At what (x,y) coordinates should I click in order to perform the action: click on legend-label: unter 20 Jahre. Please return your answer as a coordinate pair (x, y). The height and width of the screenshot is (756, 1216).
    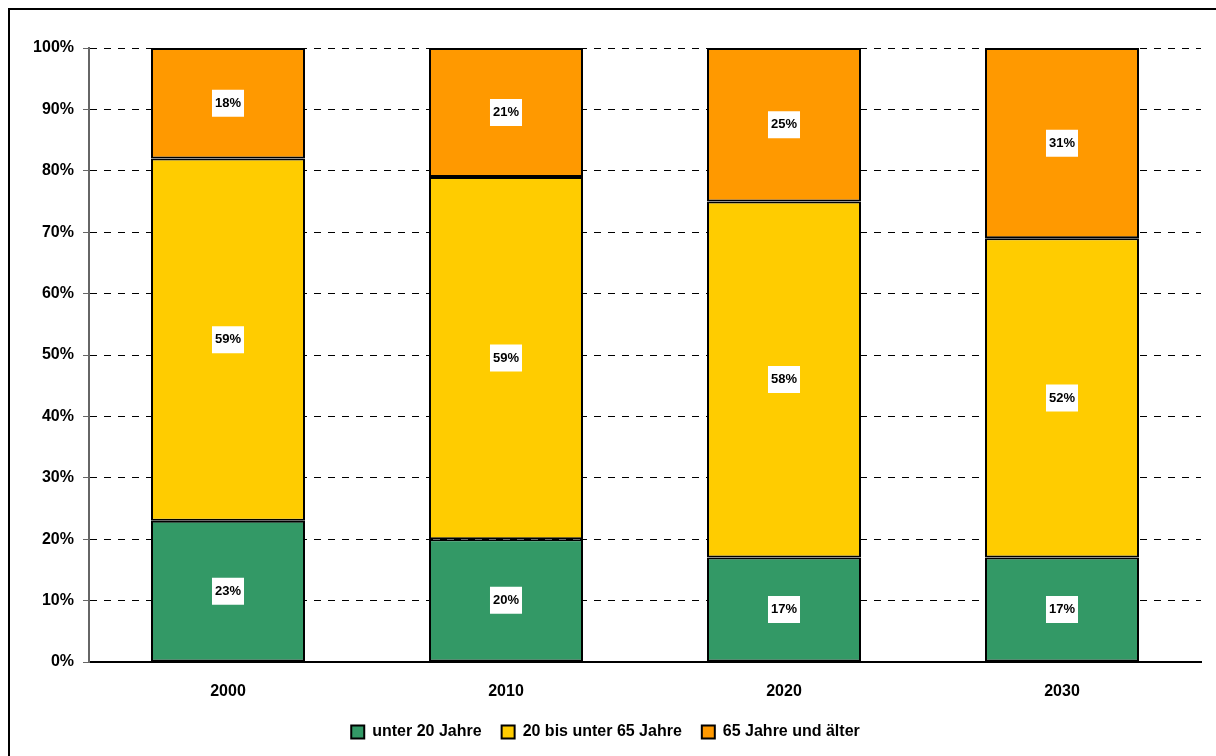
    Looking at the image, I should click on (427, 731).